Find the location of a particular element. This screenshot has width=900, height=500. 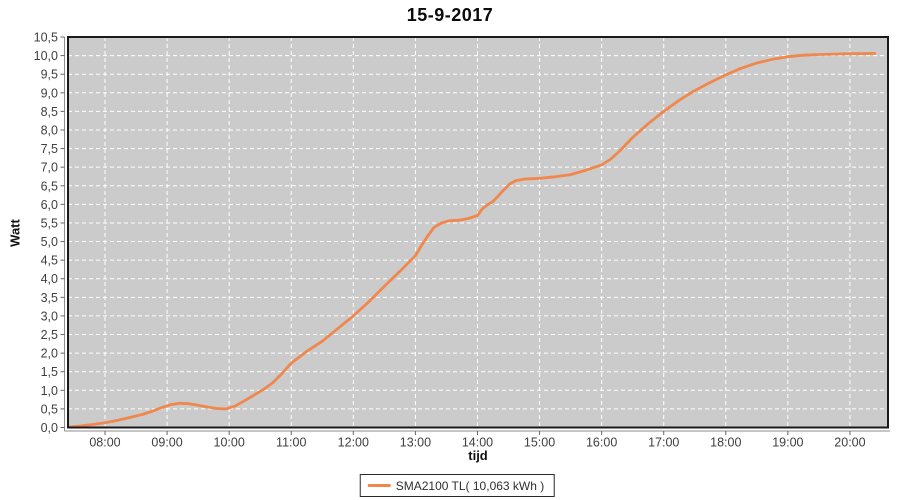

svg-text: 8,5 is located at coordinates (49, 112).